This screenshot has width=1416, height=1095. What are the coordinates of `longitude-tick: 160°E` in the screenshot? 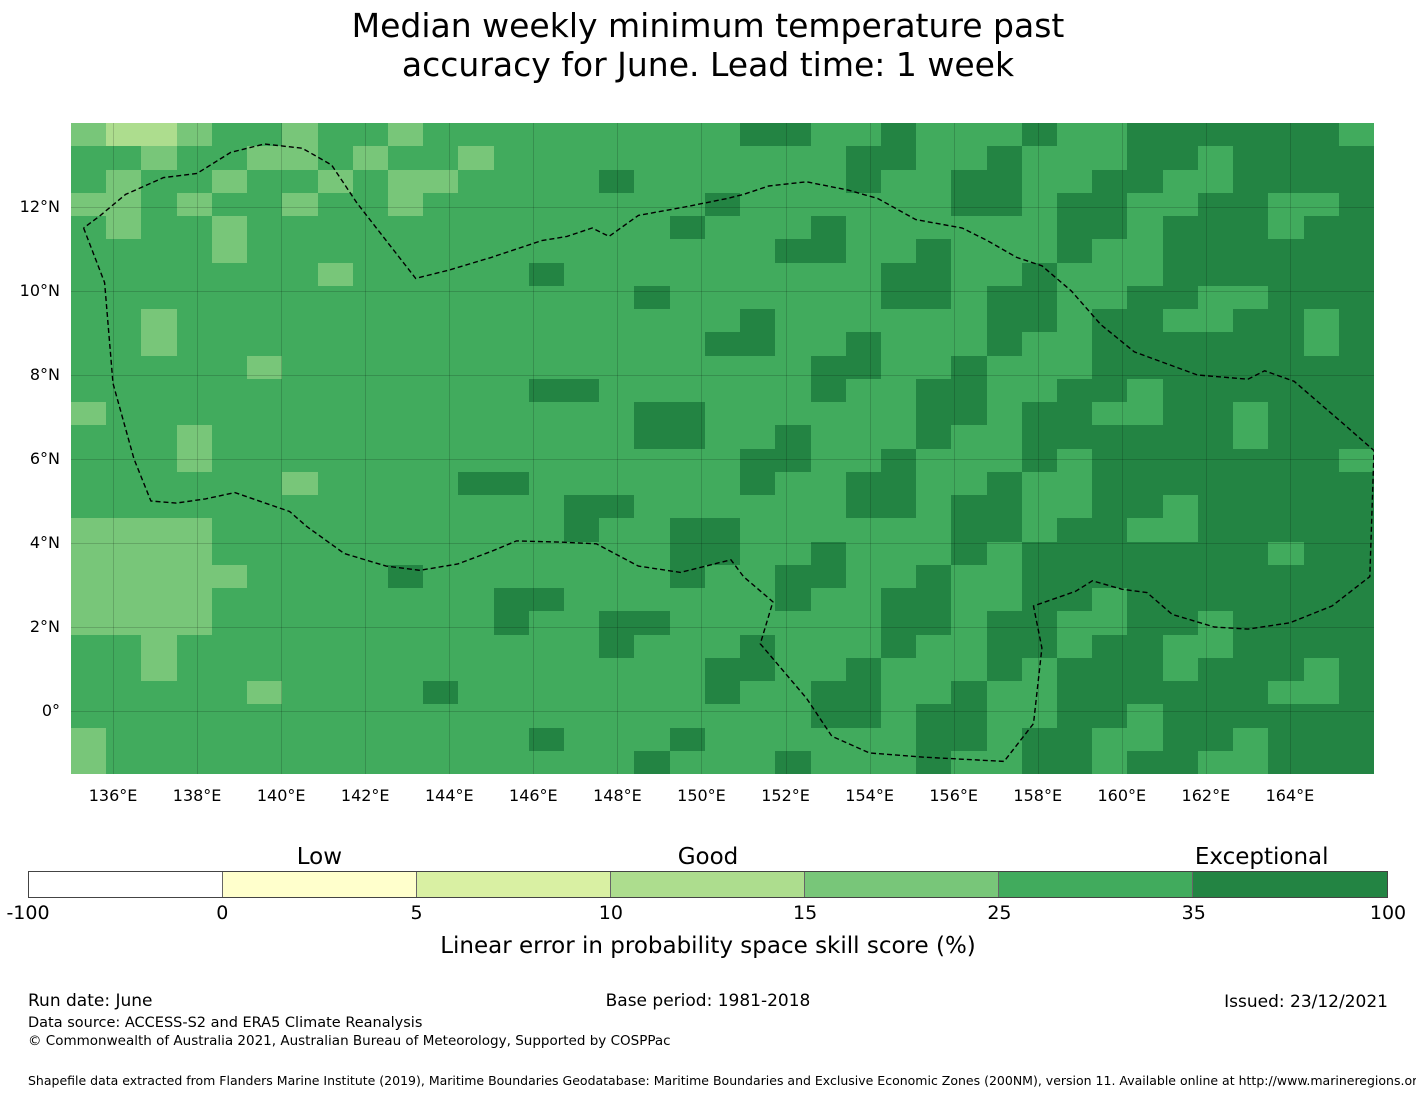 It's located at (1122, 795).